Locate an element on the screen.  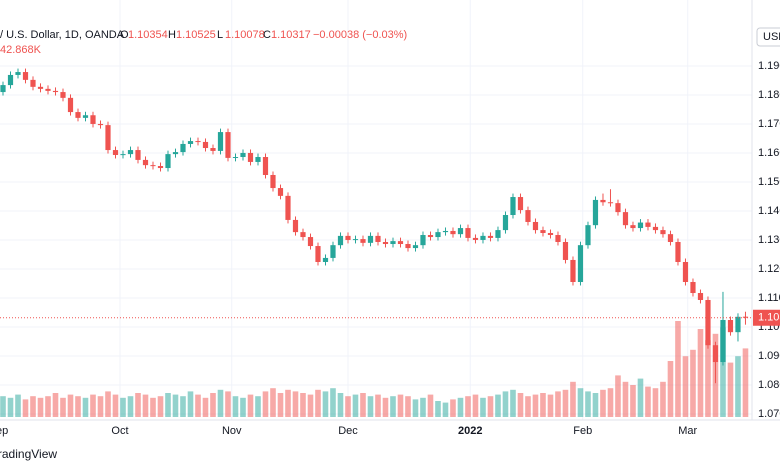
y-tick-label: 1.150 is located at coordinates (769, 182).